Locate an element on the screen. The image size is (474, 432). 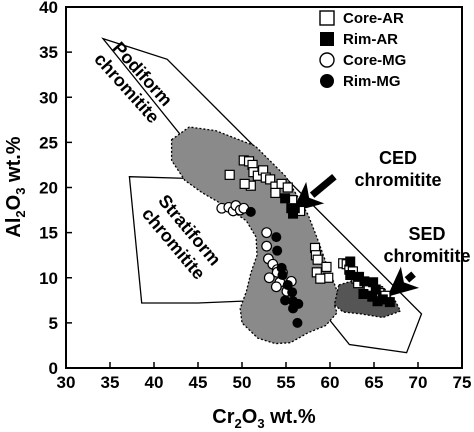
arrows-layer is located at coordinates (356, 235).